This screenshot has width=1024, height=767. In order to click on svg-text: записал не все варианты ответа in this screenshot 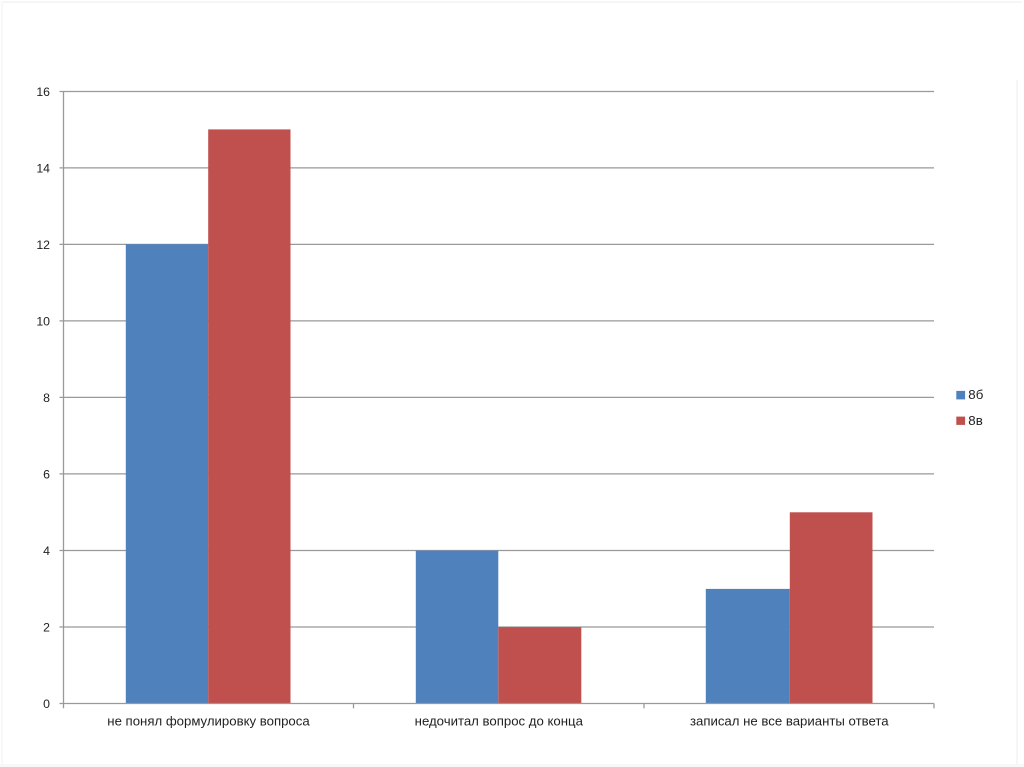, I will do `click(789, 721)`.